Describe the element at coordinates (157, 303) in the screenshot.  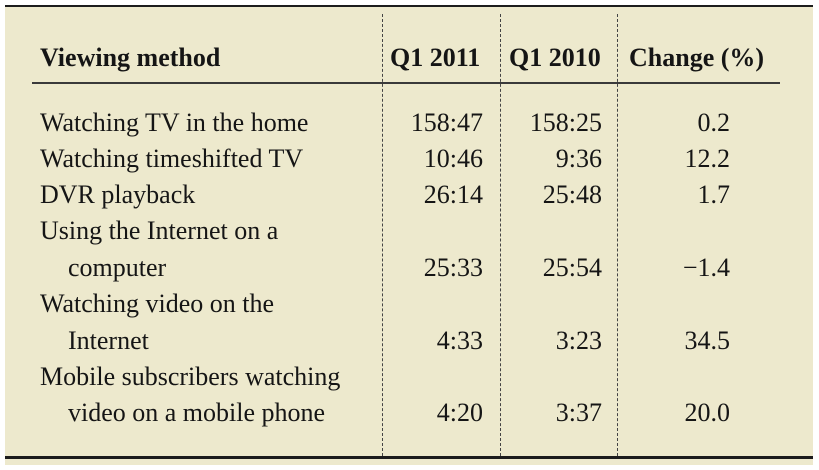
I see `row-method-line: Watching video on the` at that location.